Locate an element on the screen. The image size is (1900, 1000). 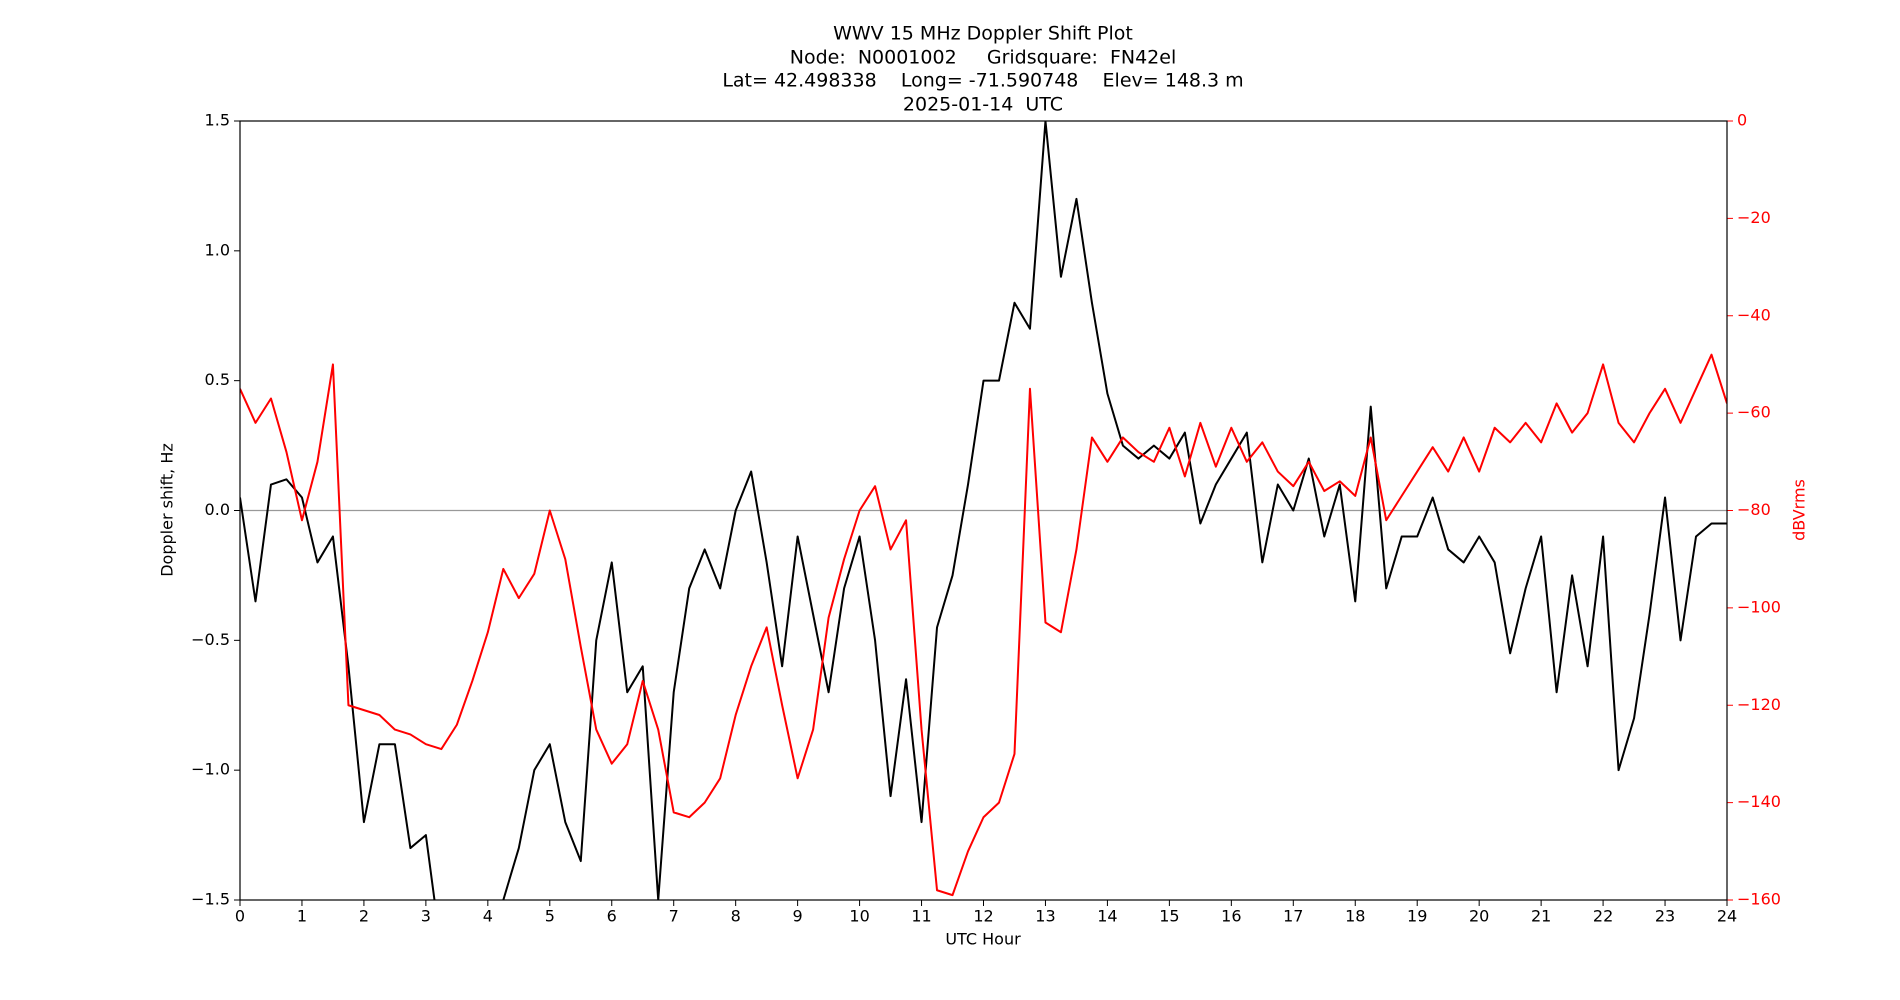
chart-subtitle: 2025-01-14 UTC is located at coordinates (983, 105).